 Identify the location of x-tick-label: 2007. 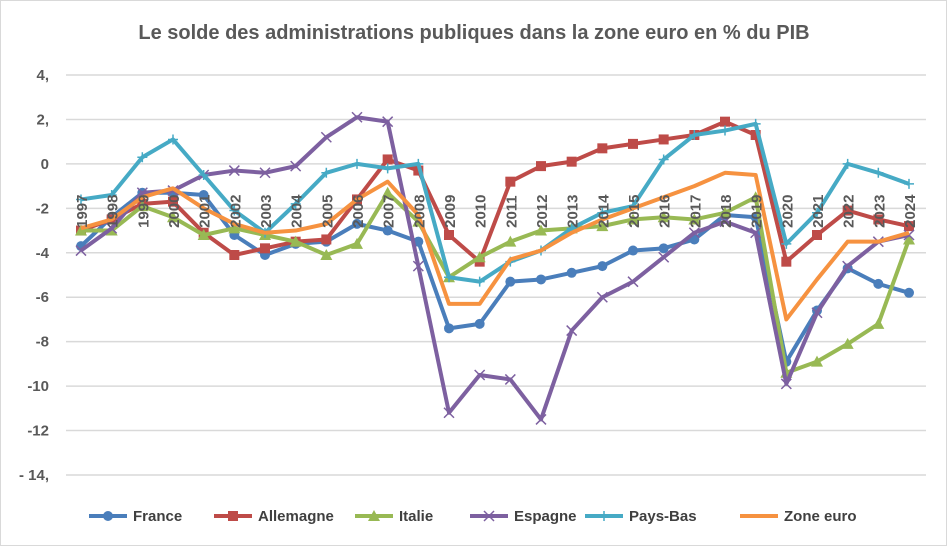
(389, 211).